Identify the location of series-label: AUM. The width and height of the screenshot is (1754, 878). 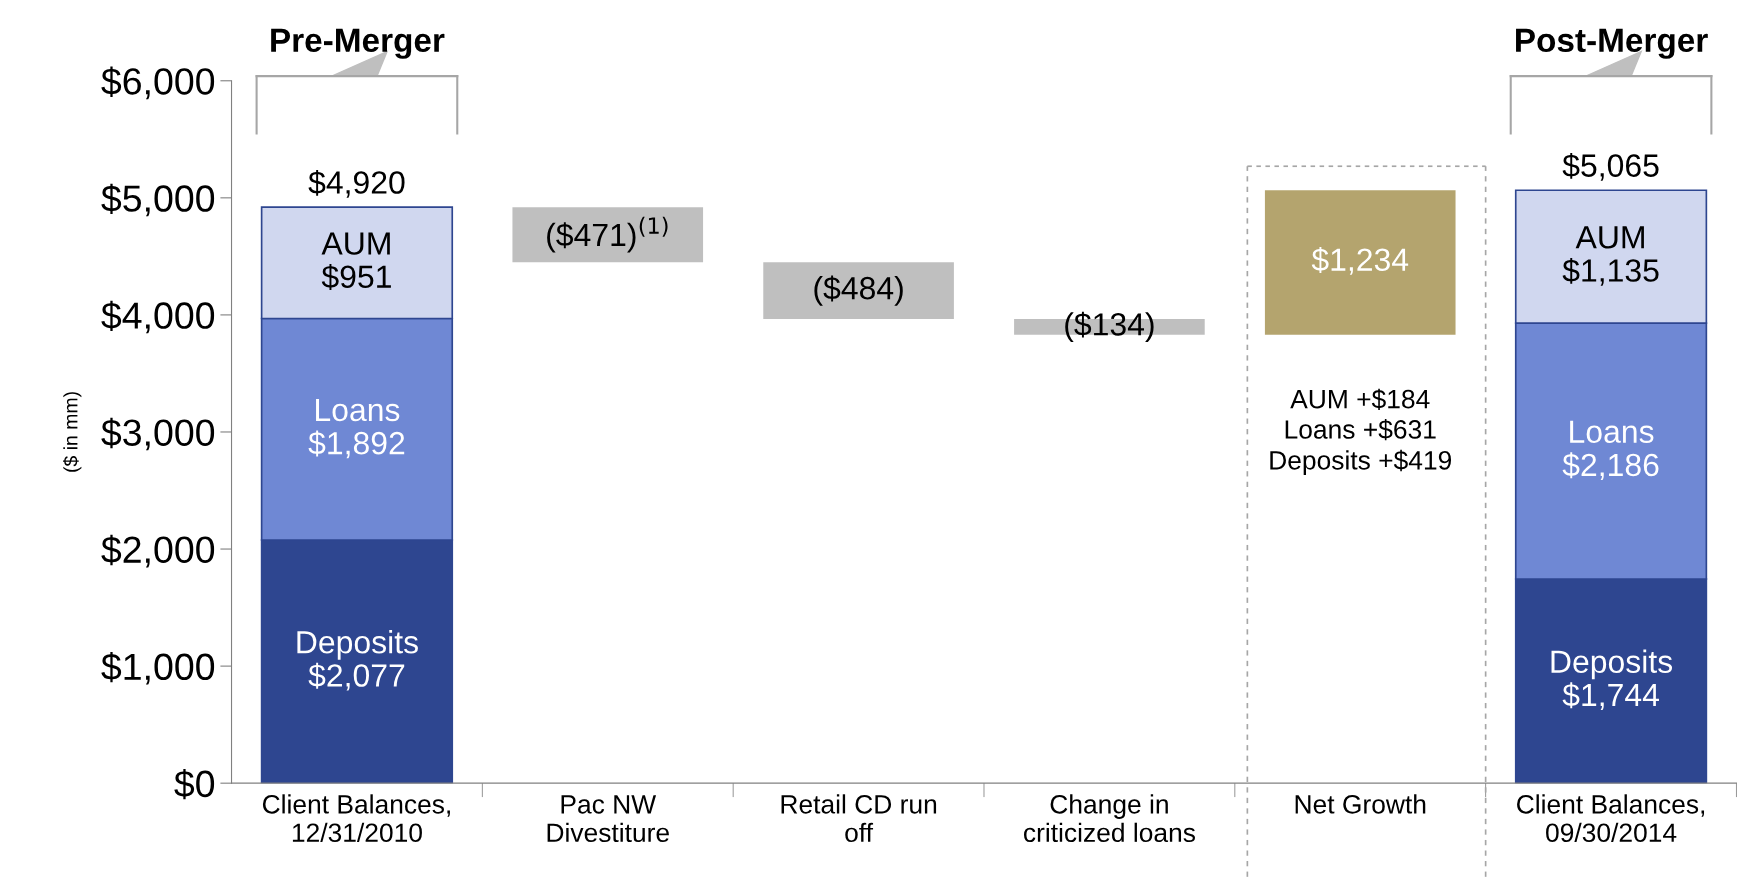
(355, 243).